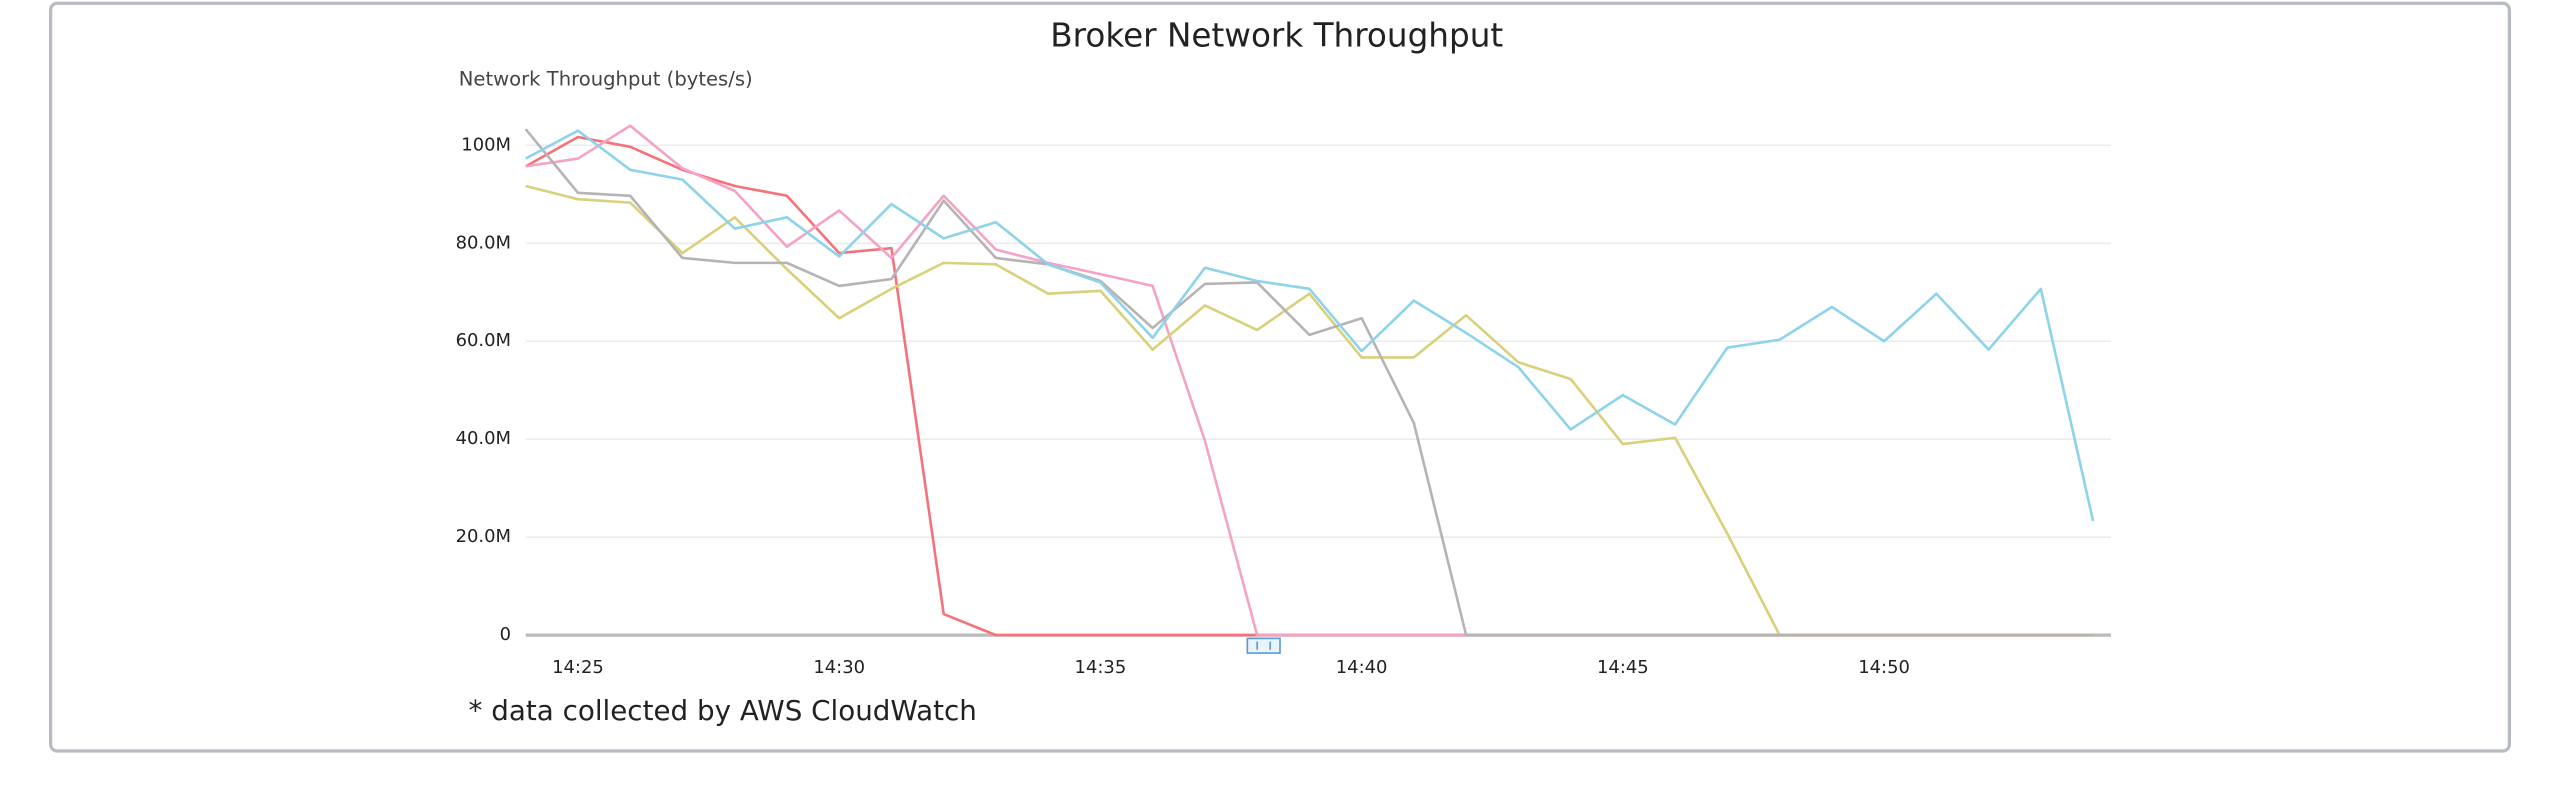 The width and height of the screenshot is (2560, 786). I want to click on y-tick-label: 20.0M, so click(483, 536).